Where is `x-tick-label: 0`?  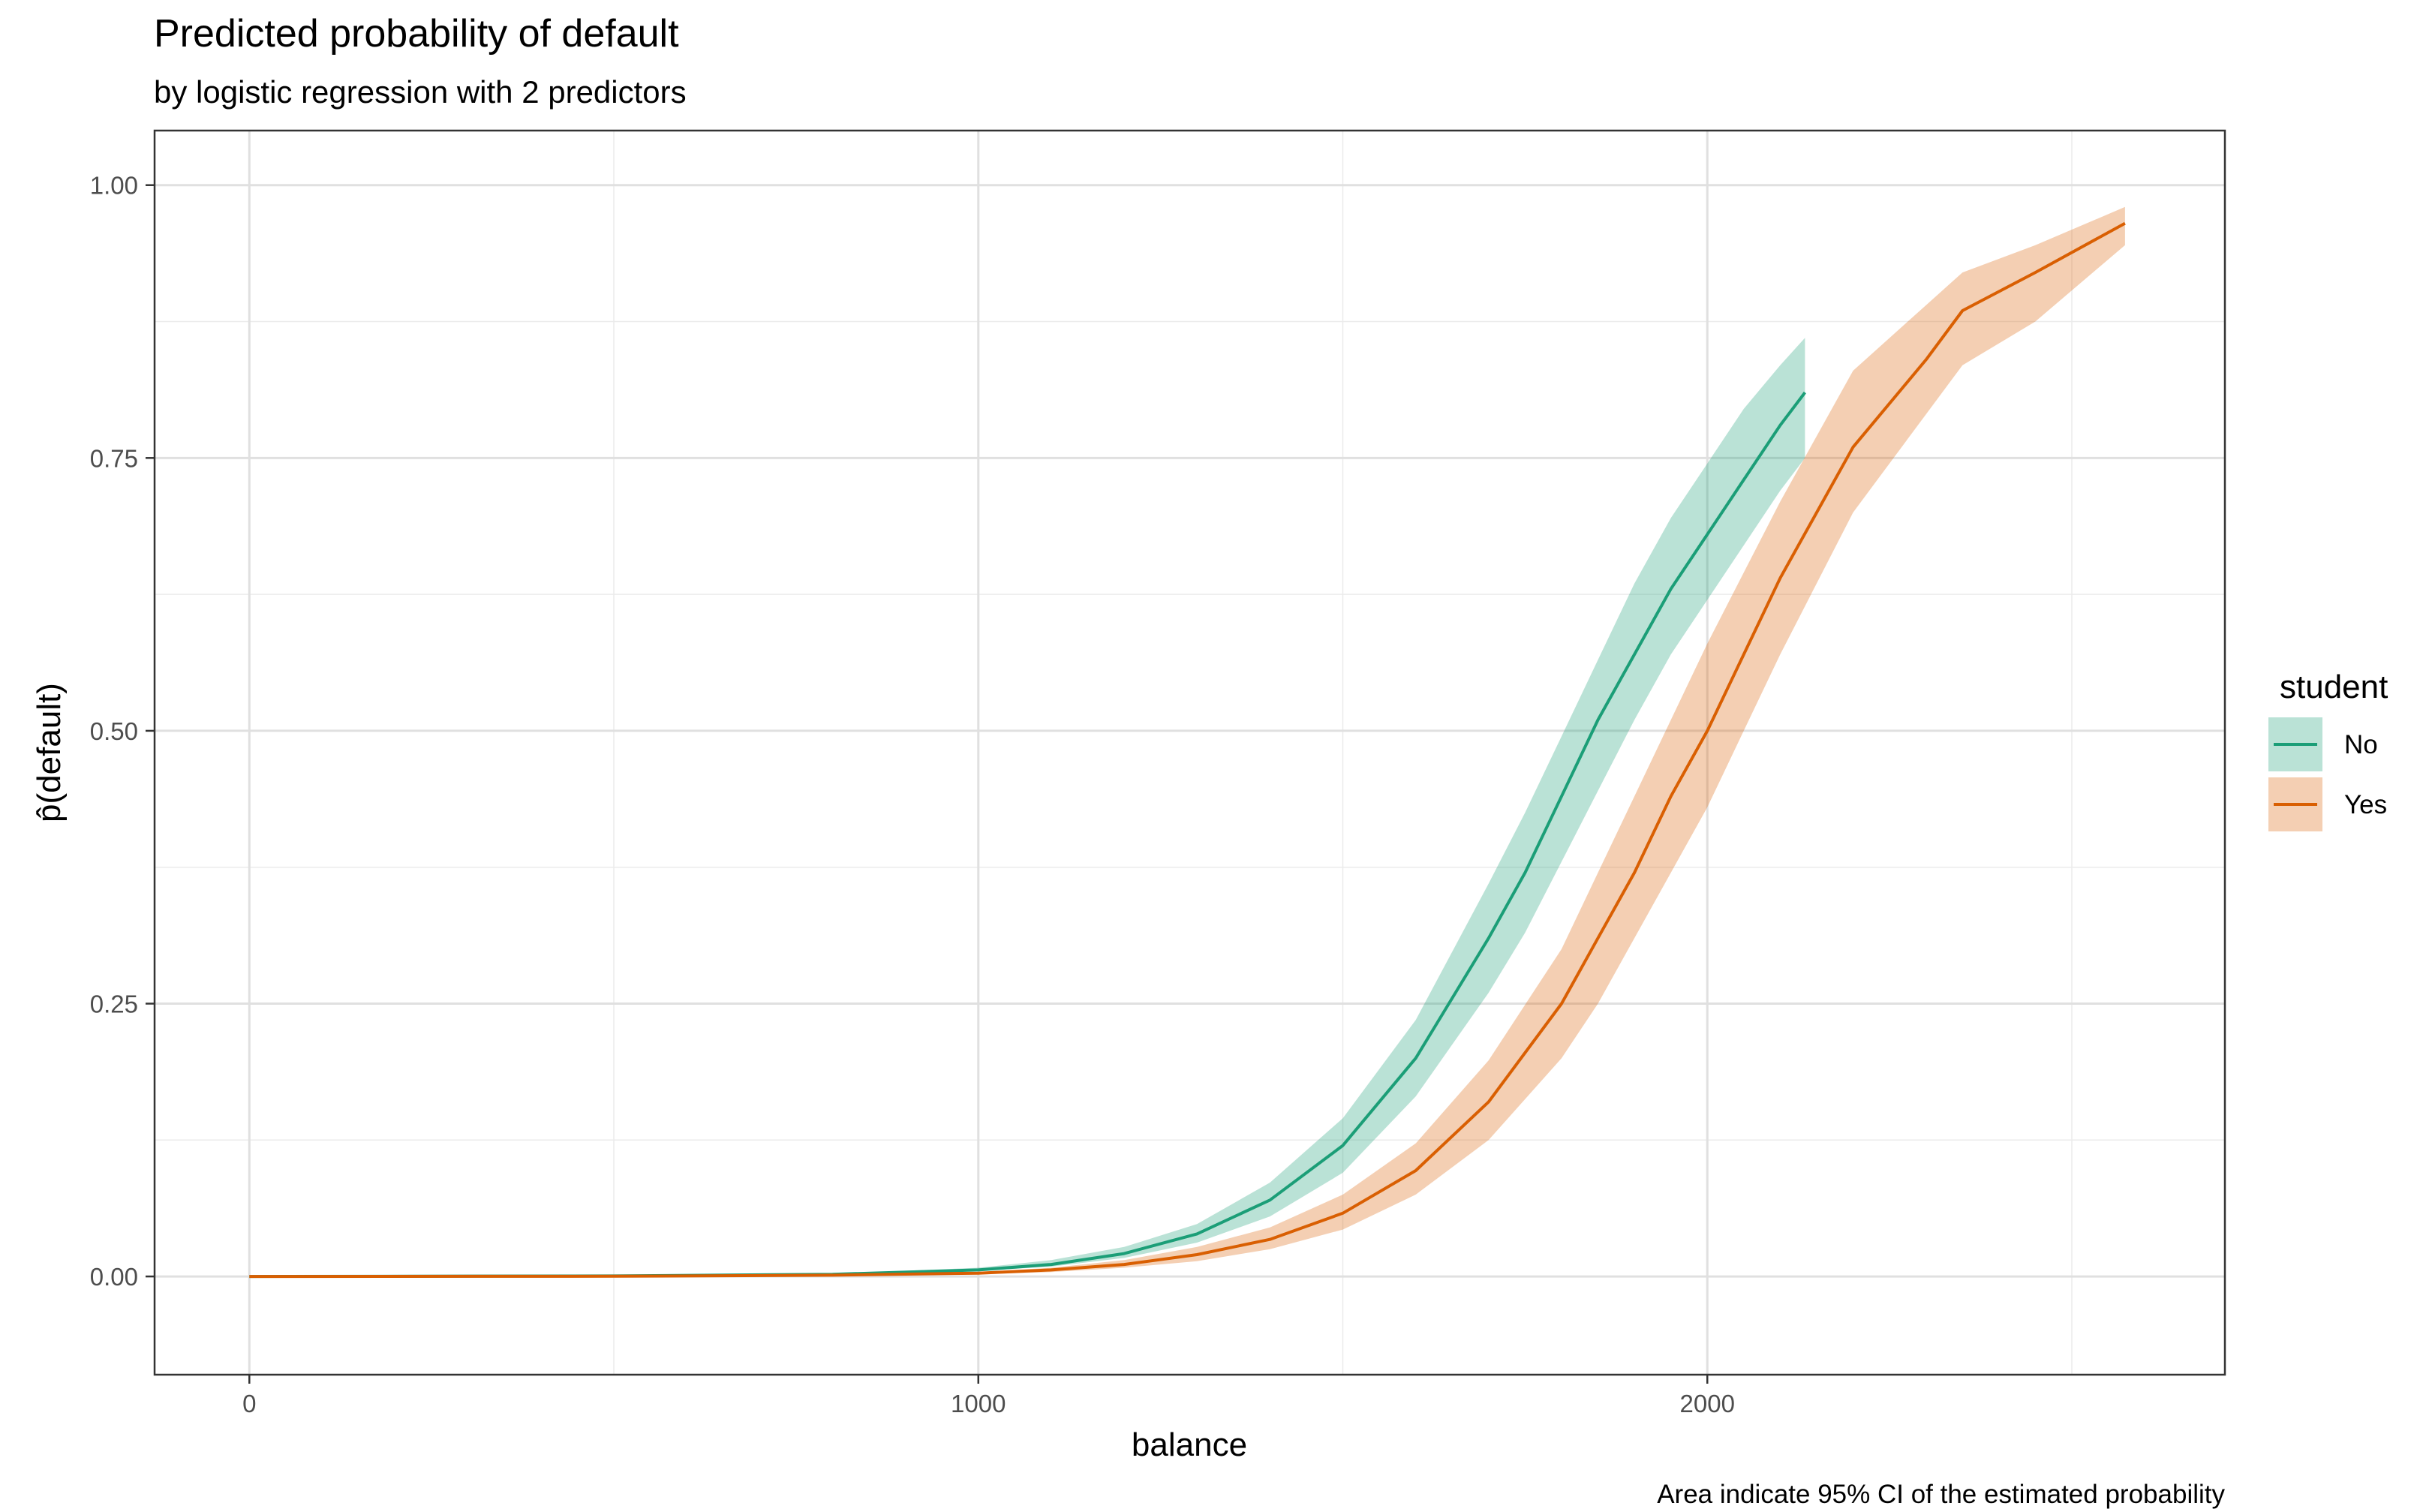
x-tick-label: 0 is located at coordinates (249, 1403).